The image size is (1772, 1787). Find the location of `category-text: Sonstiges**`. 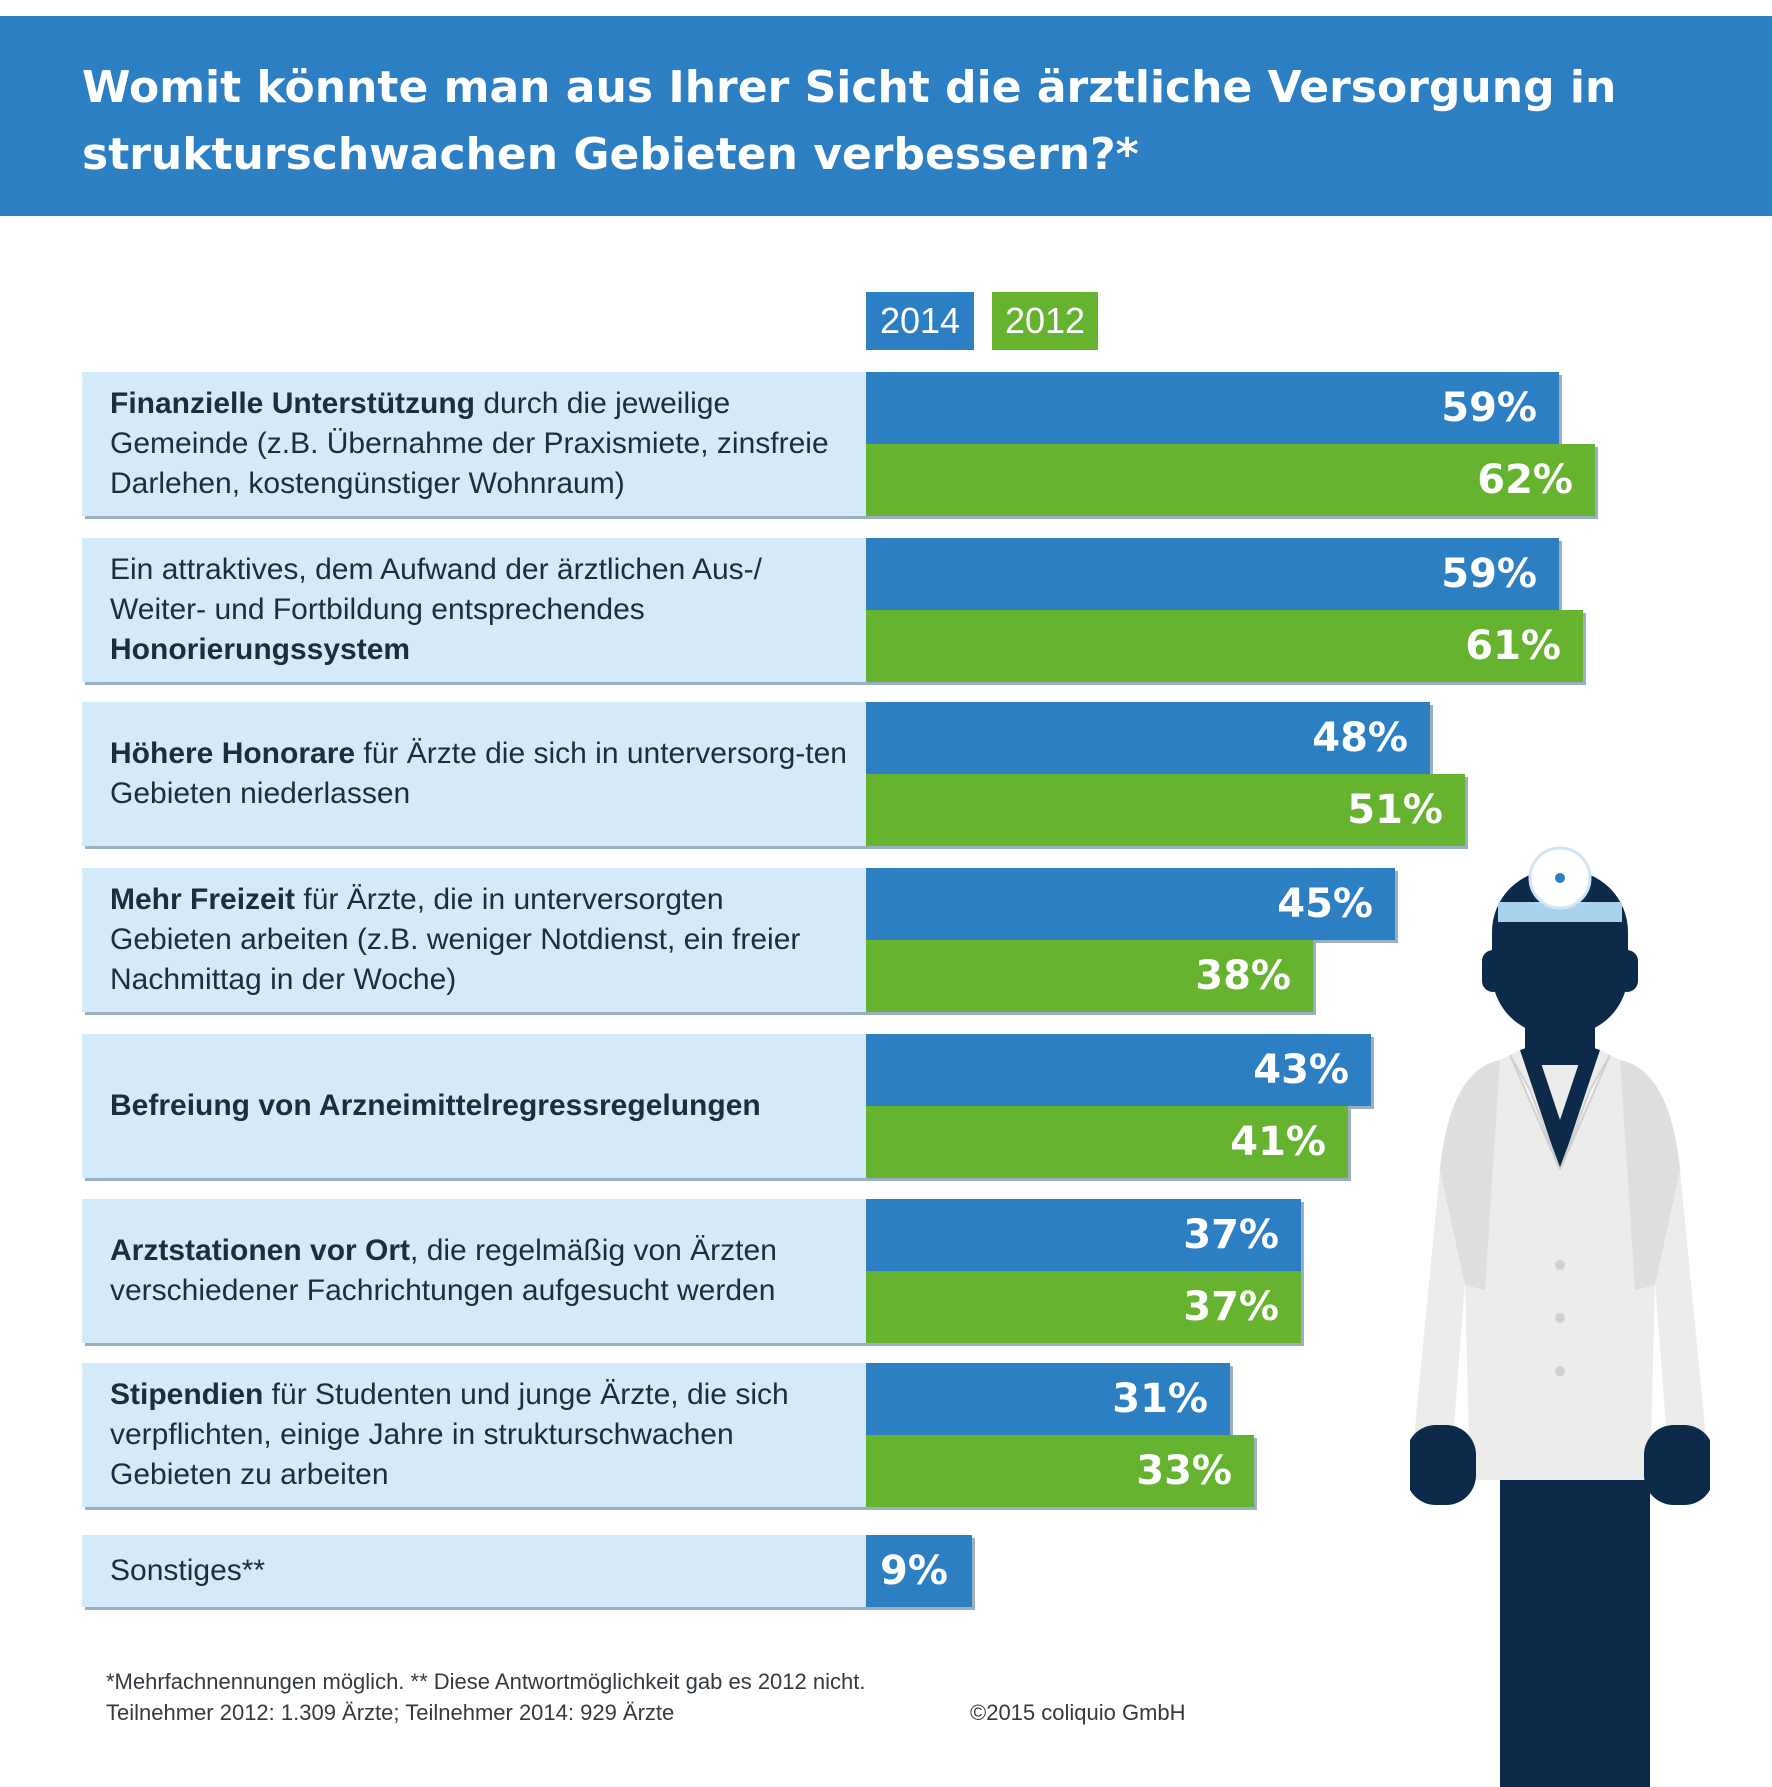

category-text: Sonstiges** is located at coordinates (188, 1570).